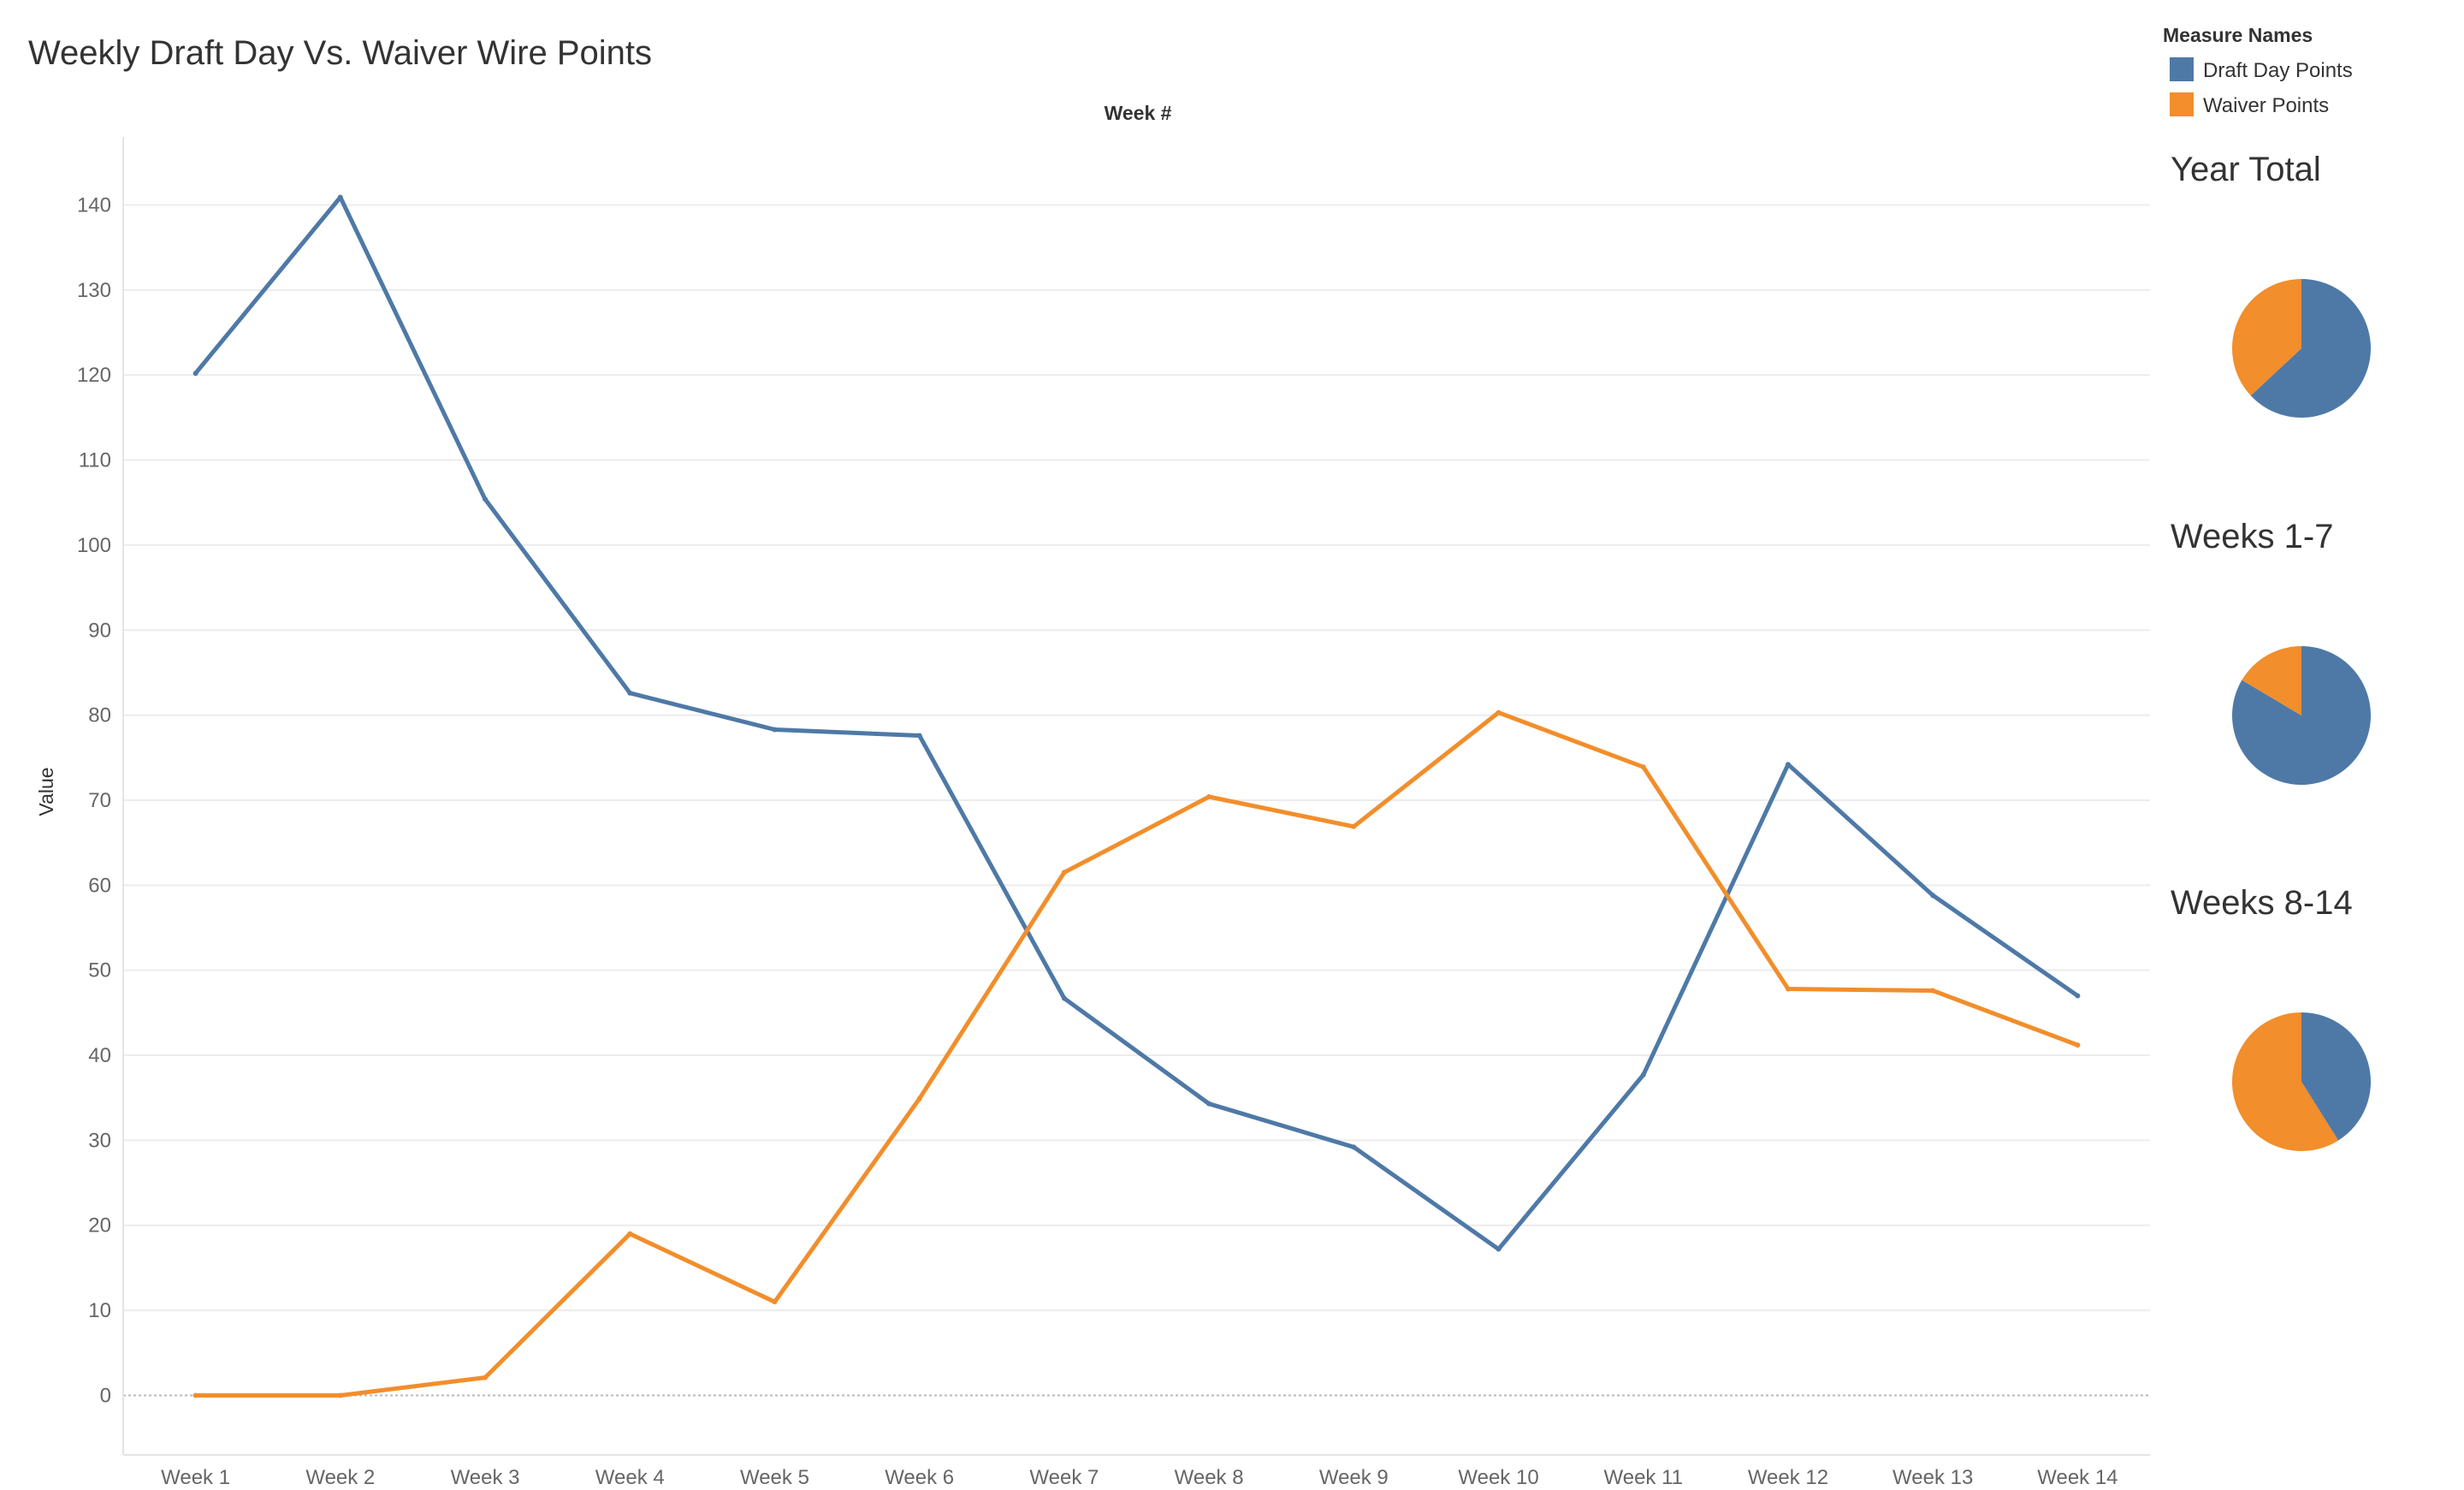 This screenshot has width=2464, height=1490. What do you see at coordinates (94, 375) in the screenshot?
I see `y-tick-label: 120` at bounding box center [94, 375].